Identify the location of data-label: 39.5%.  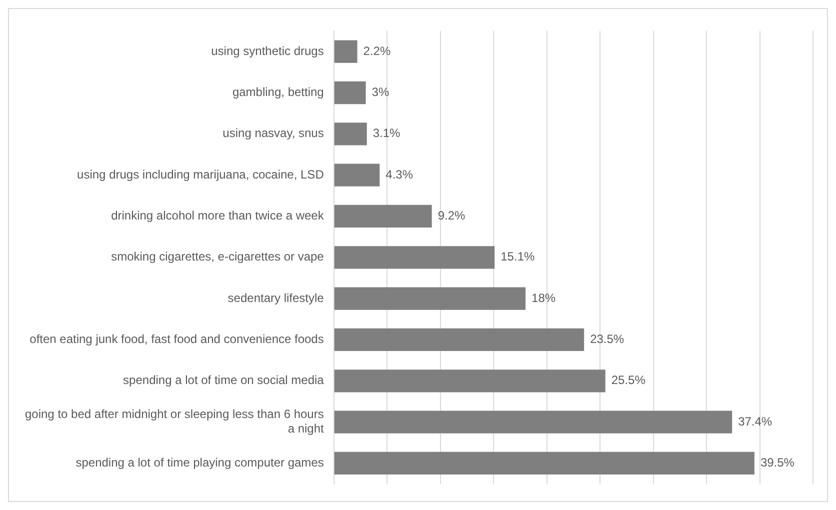
(777, 463).